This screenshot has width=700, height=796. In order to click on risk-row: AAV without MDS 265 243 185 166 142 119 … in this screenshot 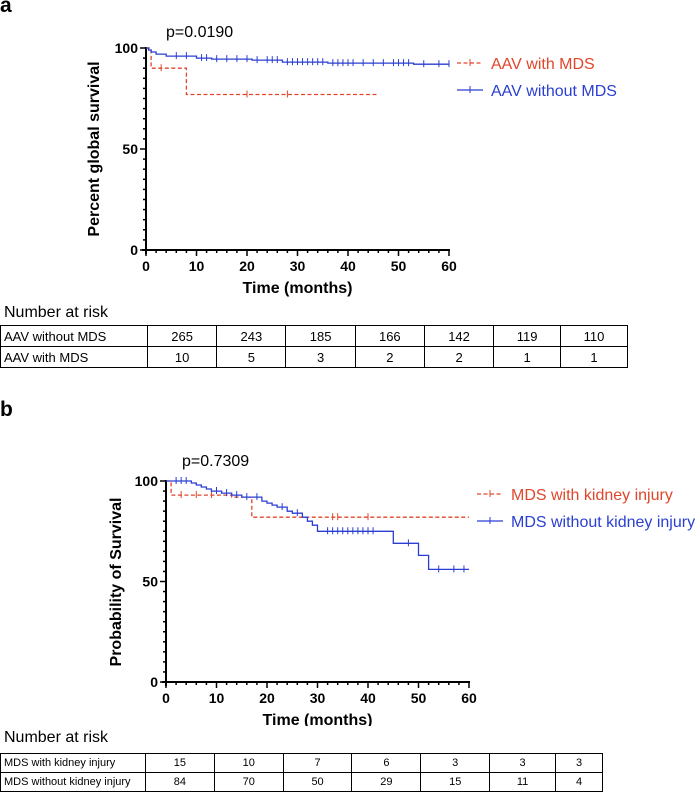, I will do `click(314, 336)`.